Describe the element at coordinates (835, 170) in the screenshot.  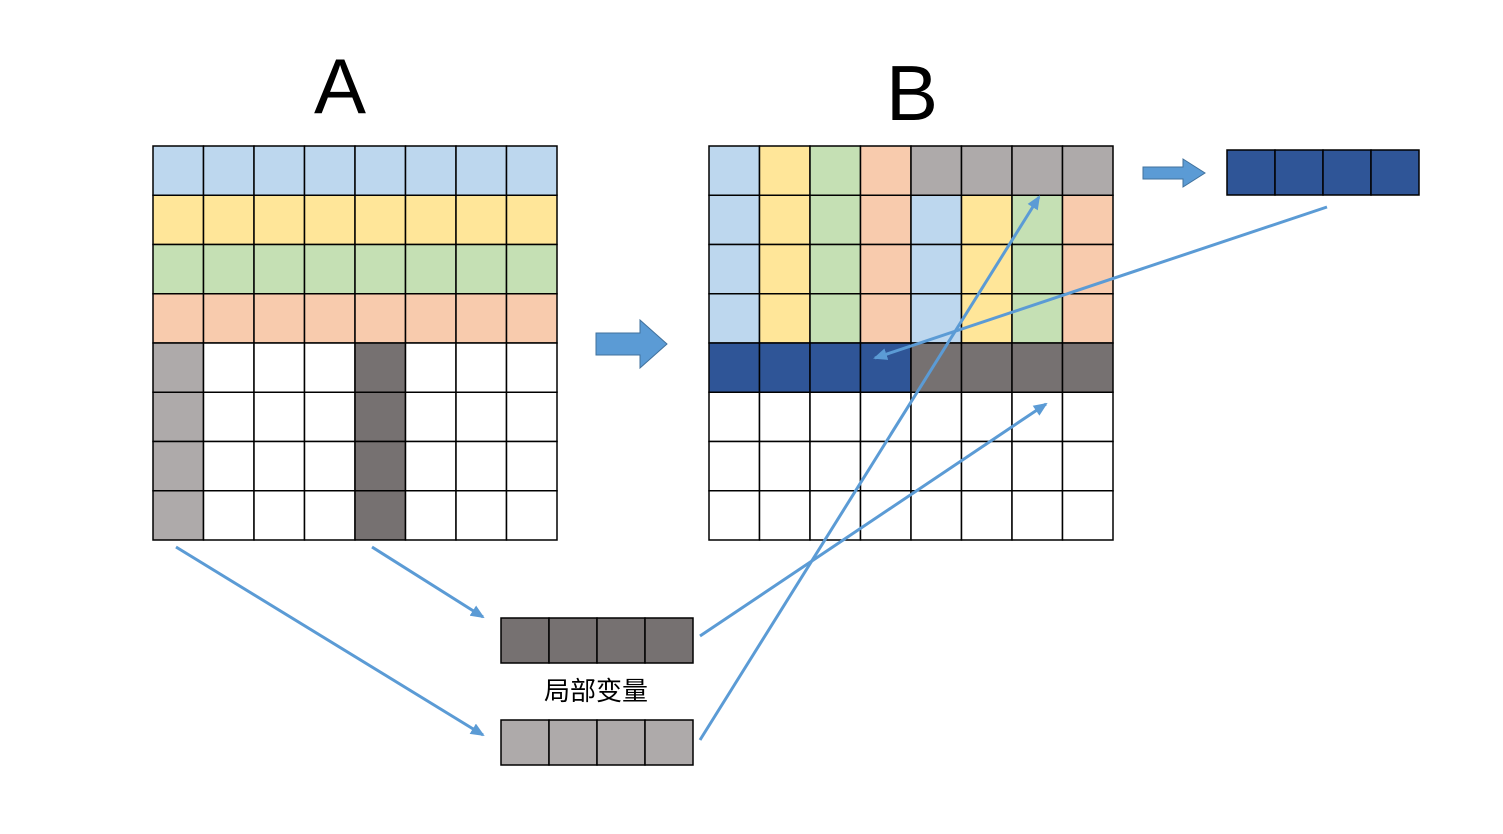
I see `matrix-b-cell-r0-c2` at that location.